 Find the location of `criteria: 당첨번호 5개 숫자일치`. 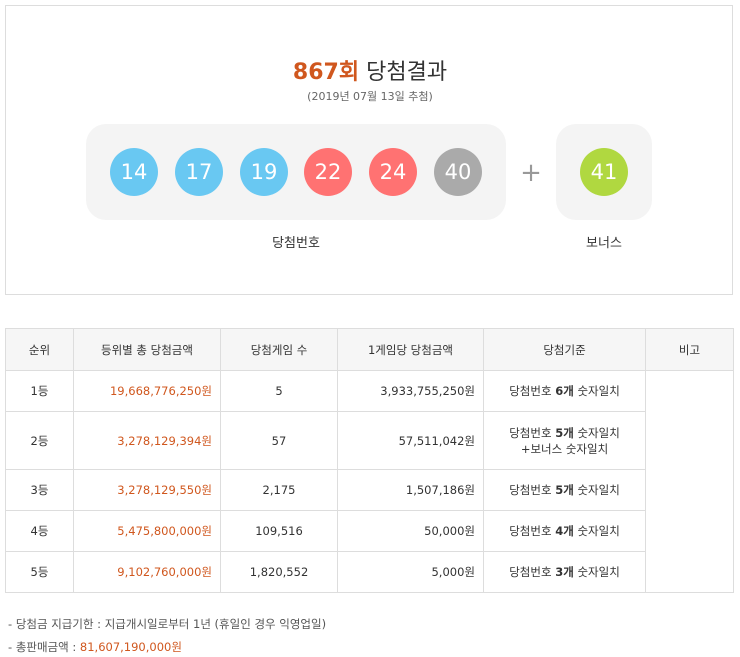

criteria: 당첨번호 5개 숫자일치 is located at coordinates (564, 490).